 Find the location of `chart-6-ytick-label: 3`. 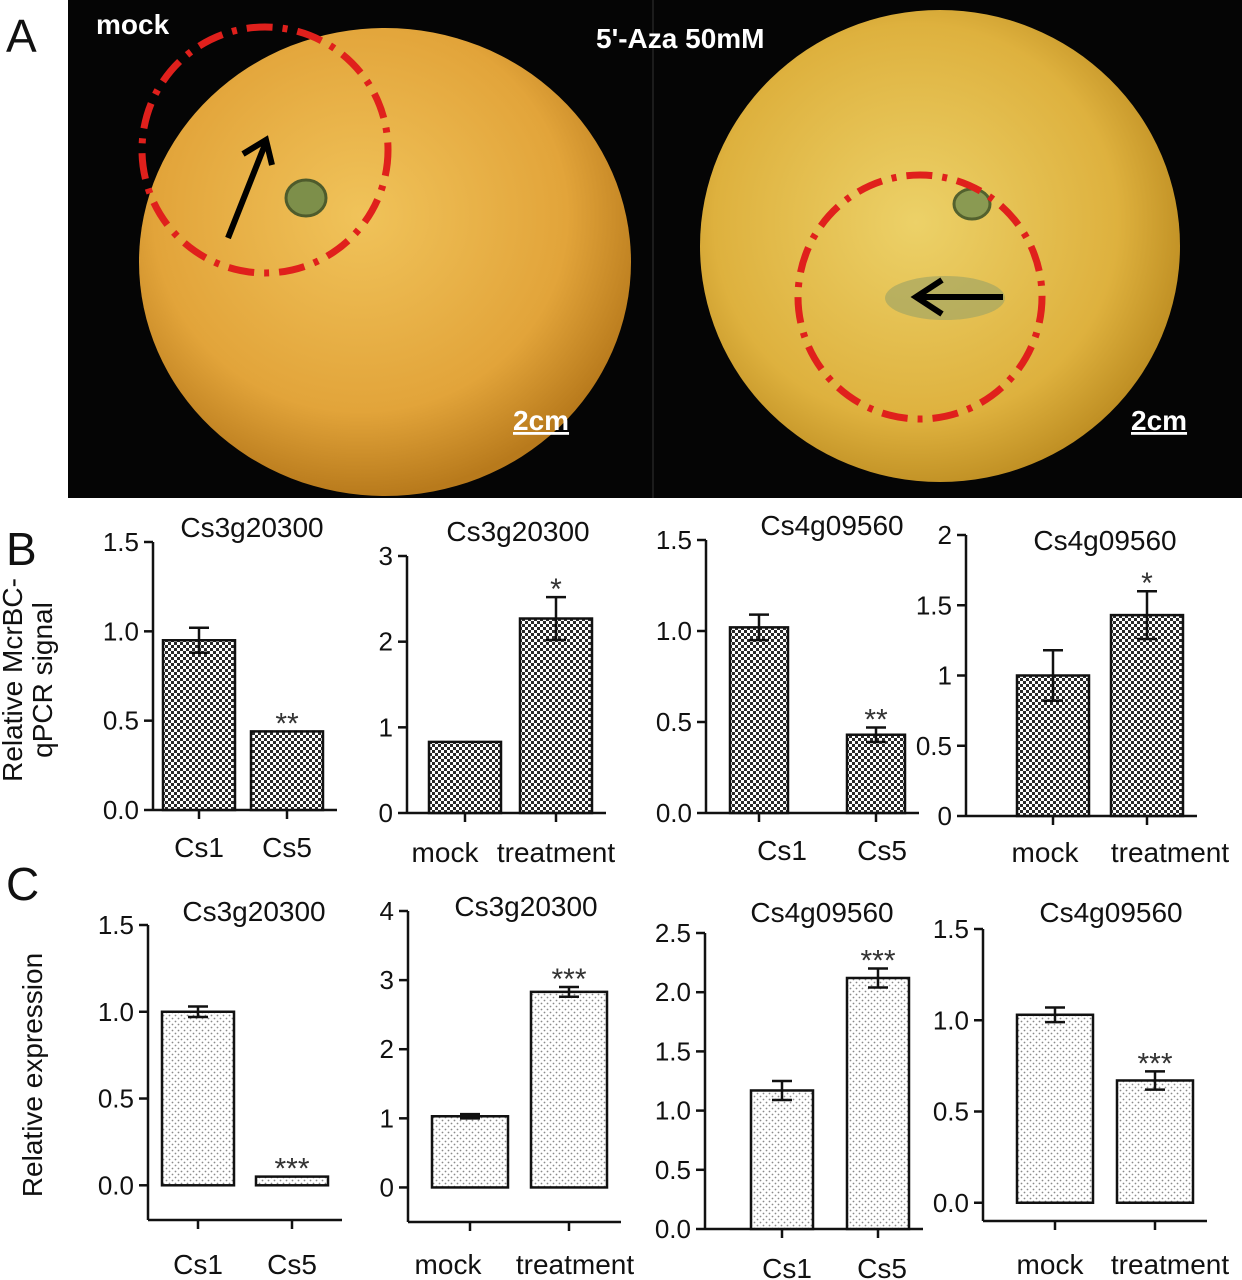

chart-6-ytick-label: 3 is located at coordinates (387, 980).